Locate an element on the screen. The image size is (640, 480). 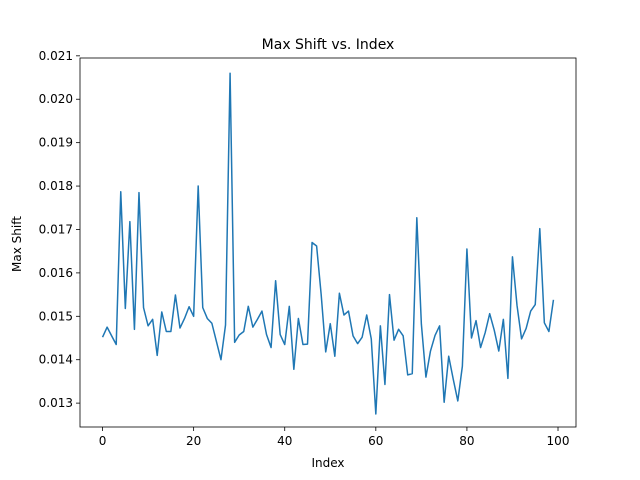
x-axis-label: Index is located at coordinates (327, 463).